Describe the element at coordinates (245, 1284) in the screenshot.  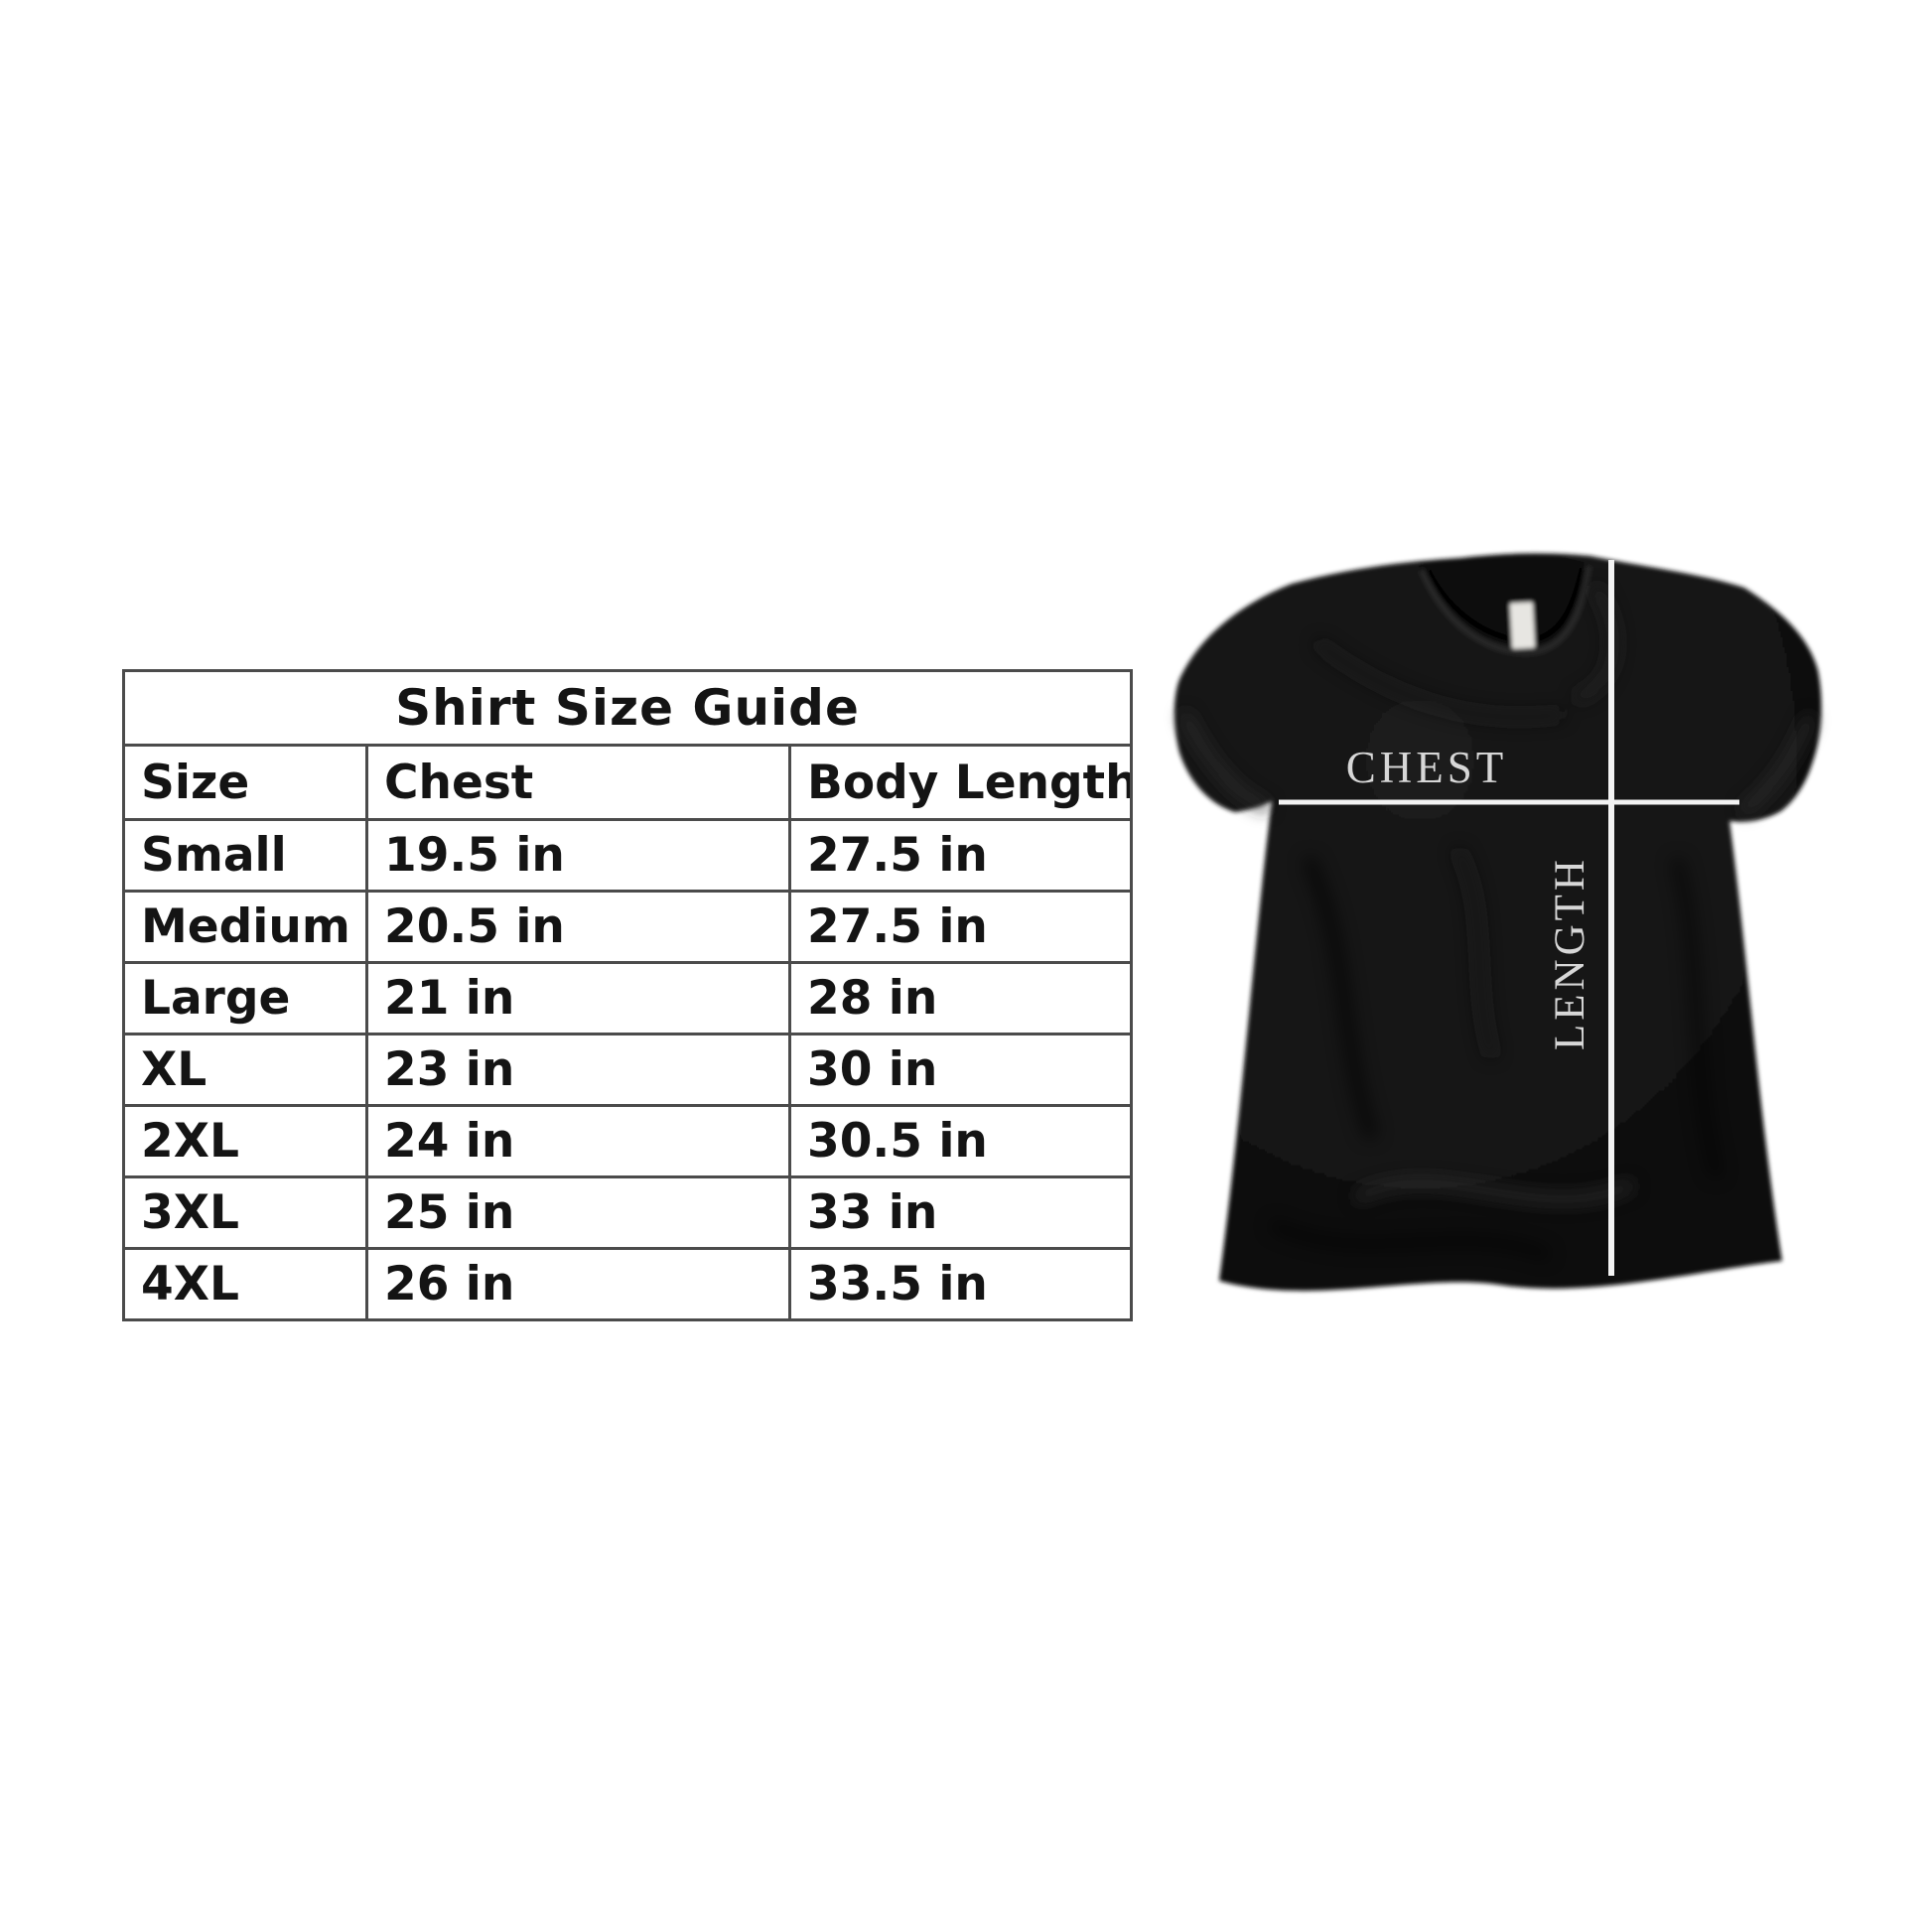
I see `cell-size: 4XL` at that location.